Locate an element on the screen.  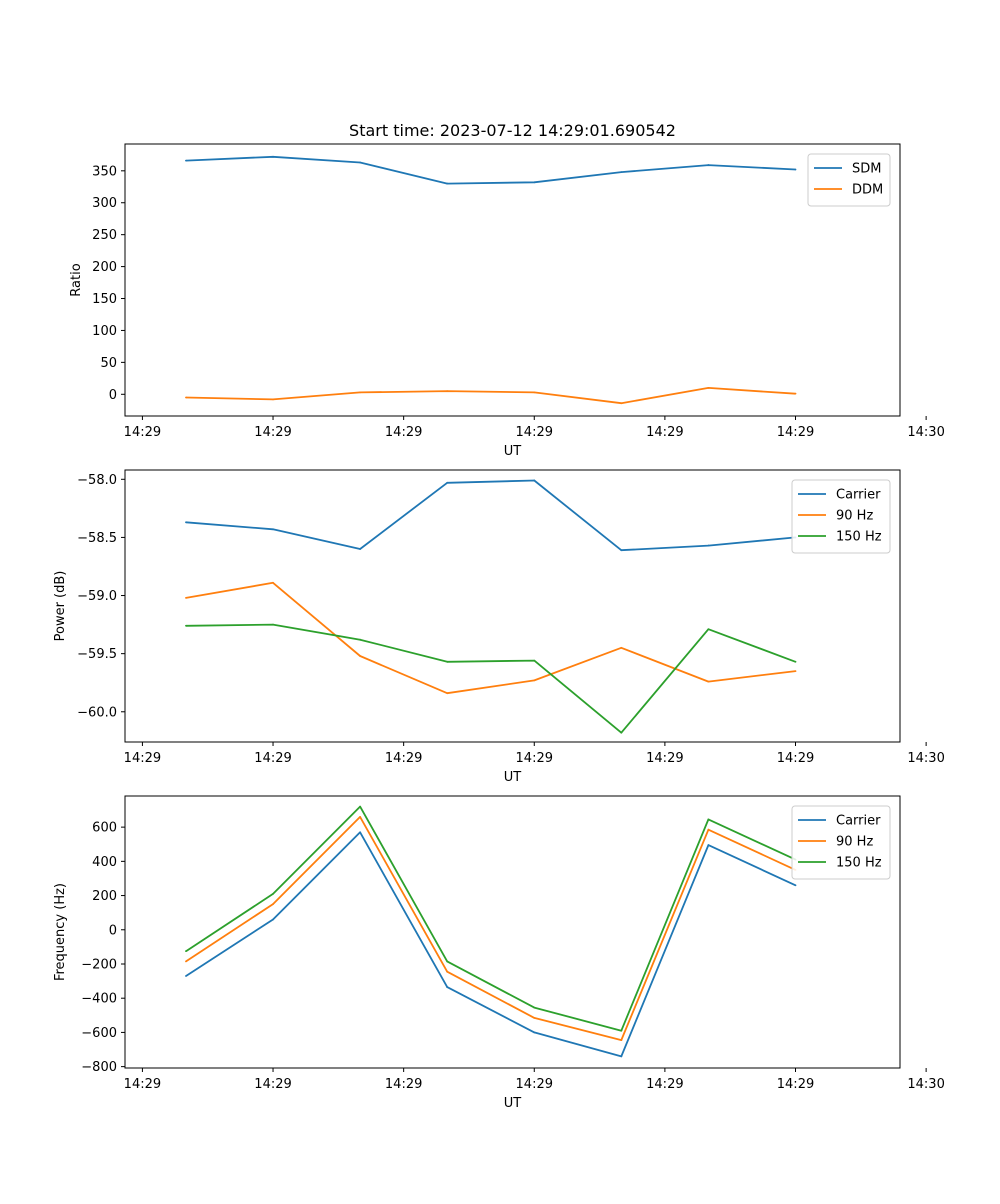
panel-1-y-tick-label: 100 is located at coordinates (104, 331).